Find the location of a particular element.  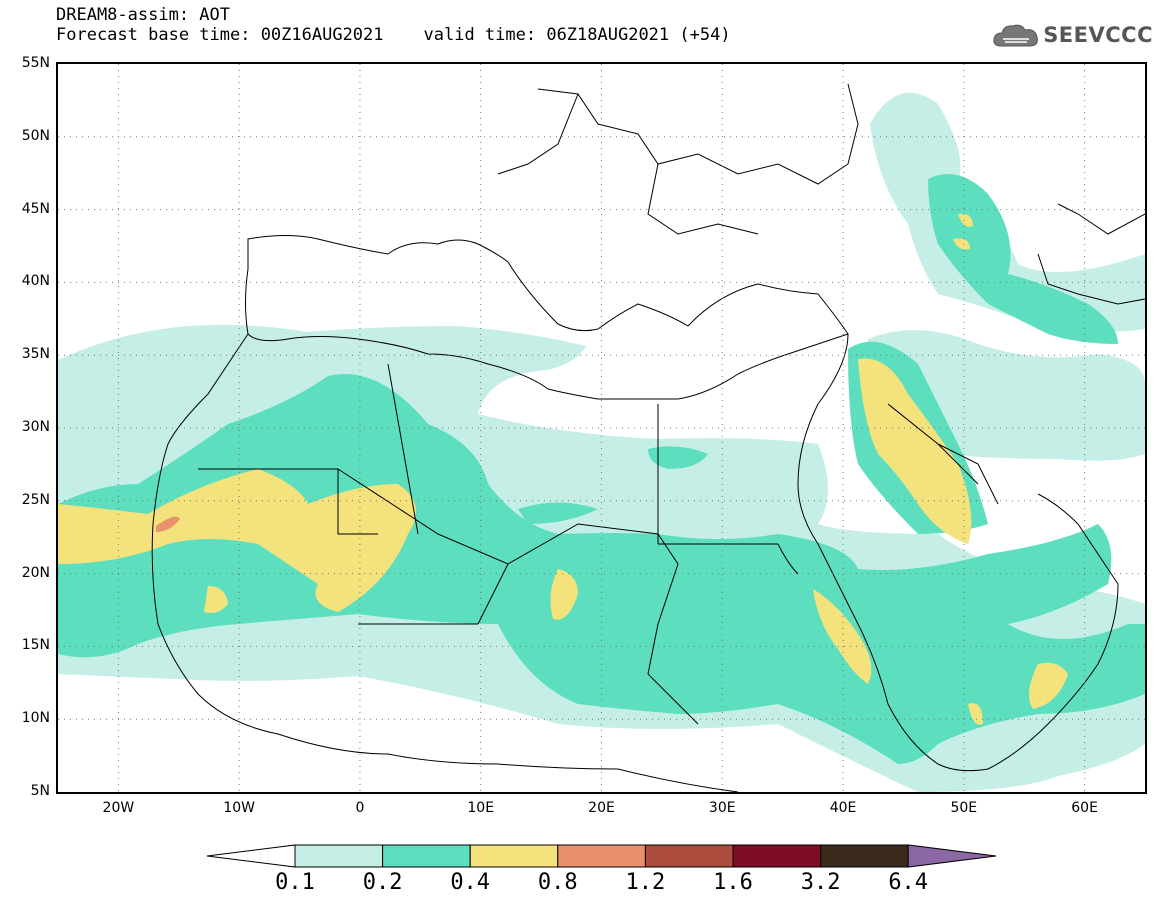

lon-tick-label: 40E is located at coordinates (843, 808).